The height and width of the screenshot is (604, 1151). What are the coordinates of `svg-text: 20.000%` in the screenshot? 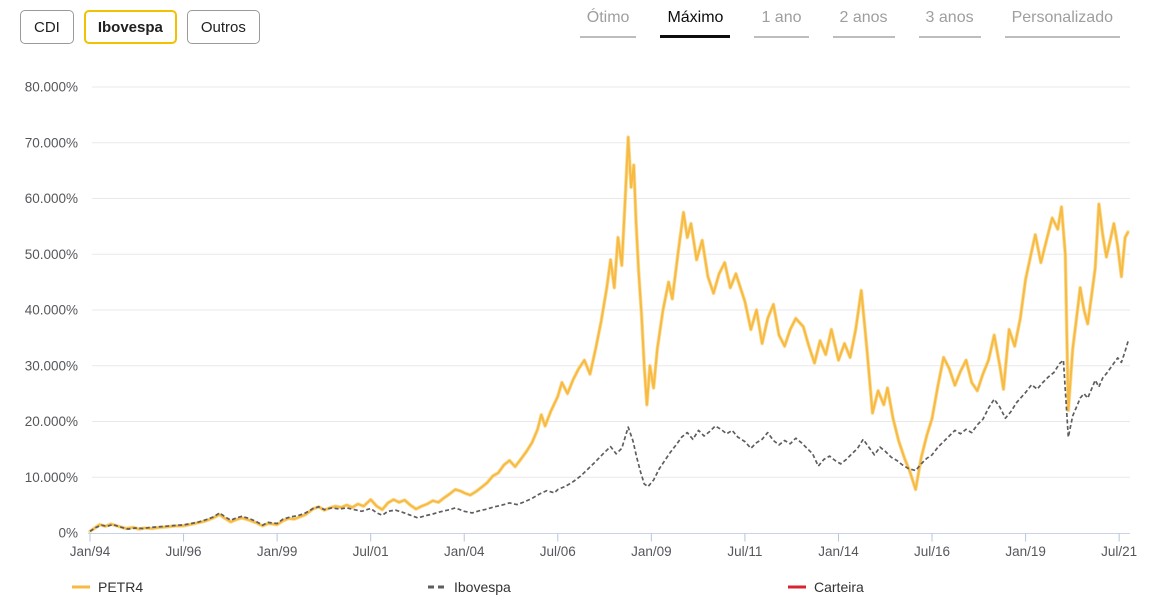 It's located at (51, 421).